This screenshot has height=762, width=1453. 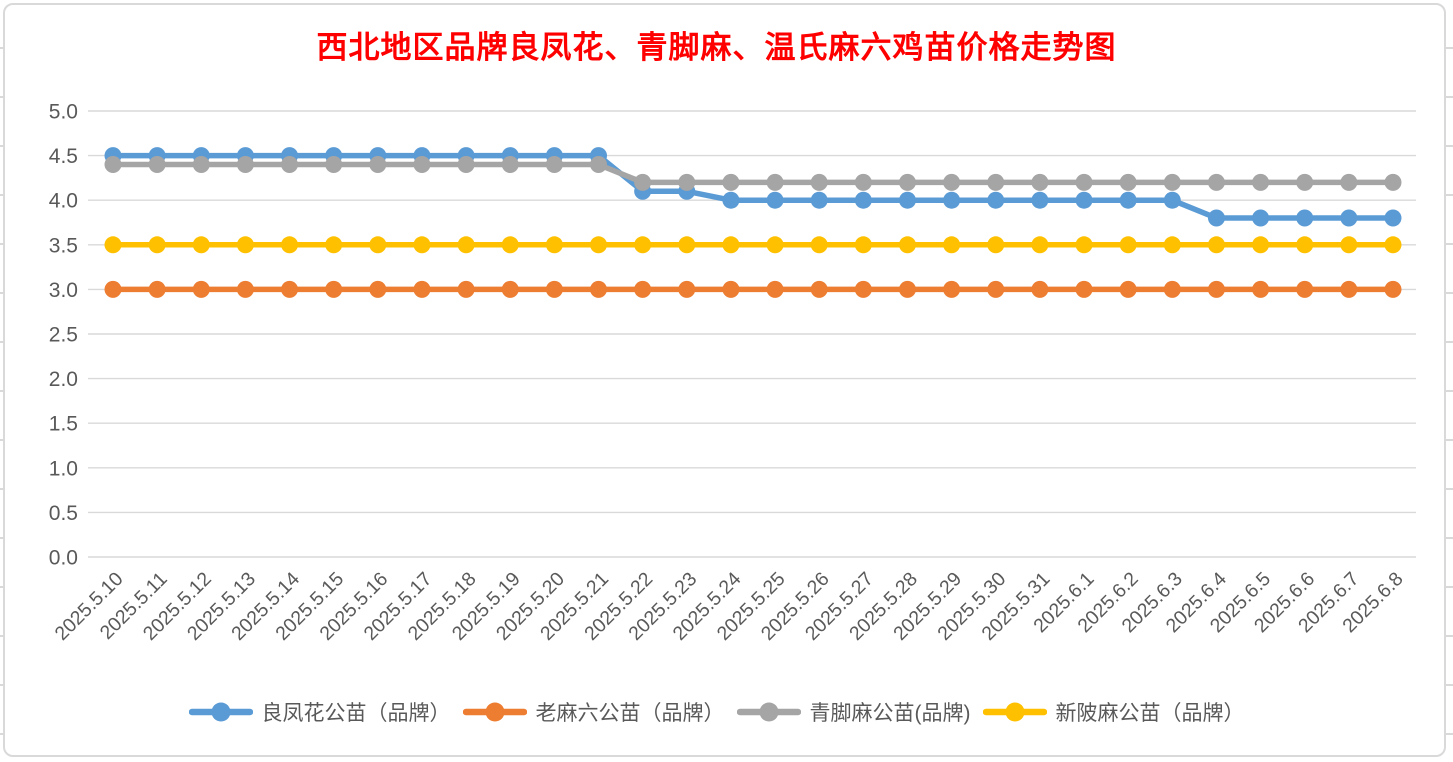 I want to click on legend-item-2: 青脚麻公苗(品牌), so click(x=853, y=712).